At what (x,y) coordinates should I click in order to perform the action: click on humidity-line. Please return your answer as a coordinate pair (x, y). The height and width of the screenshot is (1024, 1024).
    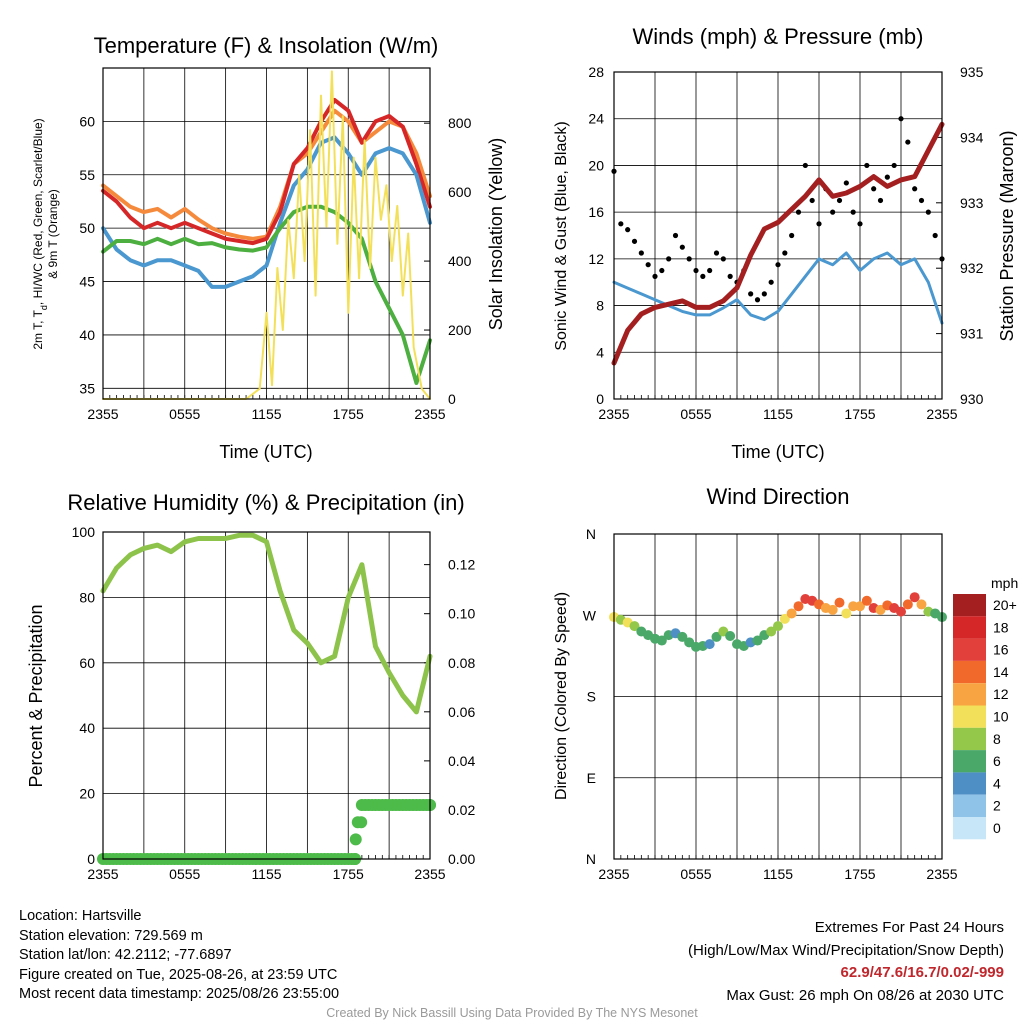
    Looking at the image, I should click on (266, 623).